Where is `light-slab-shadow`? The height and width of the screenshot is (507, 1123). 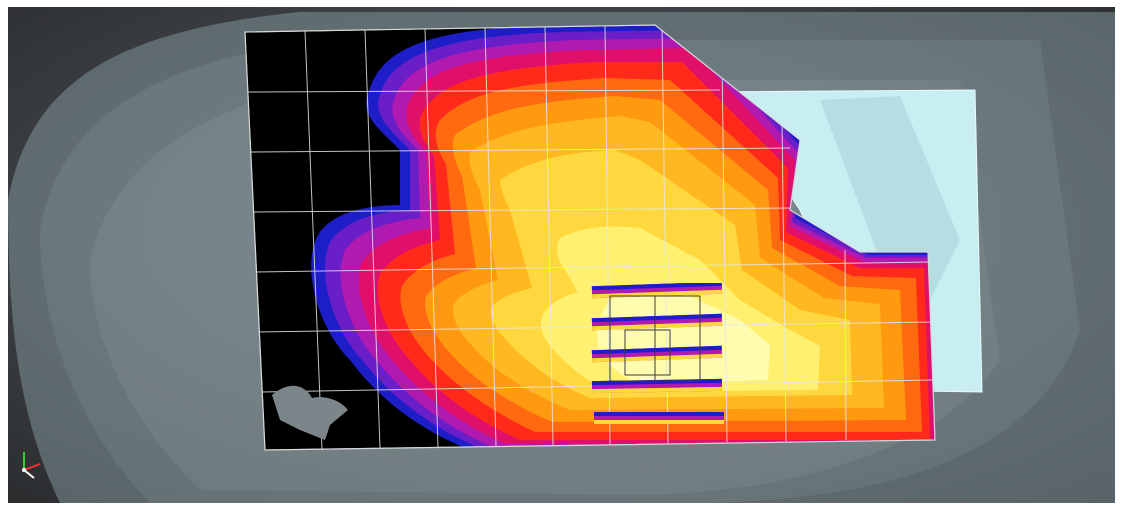 light-slab-shadow is located at coordinates (890, 198).